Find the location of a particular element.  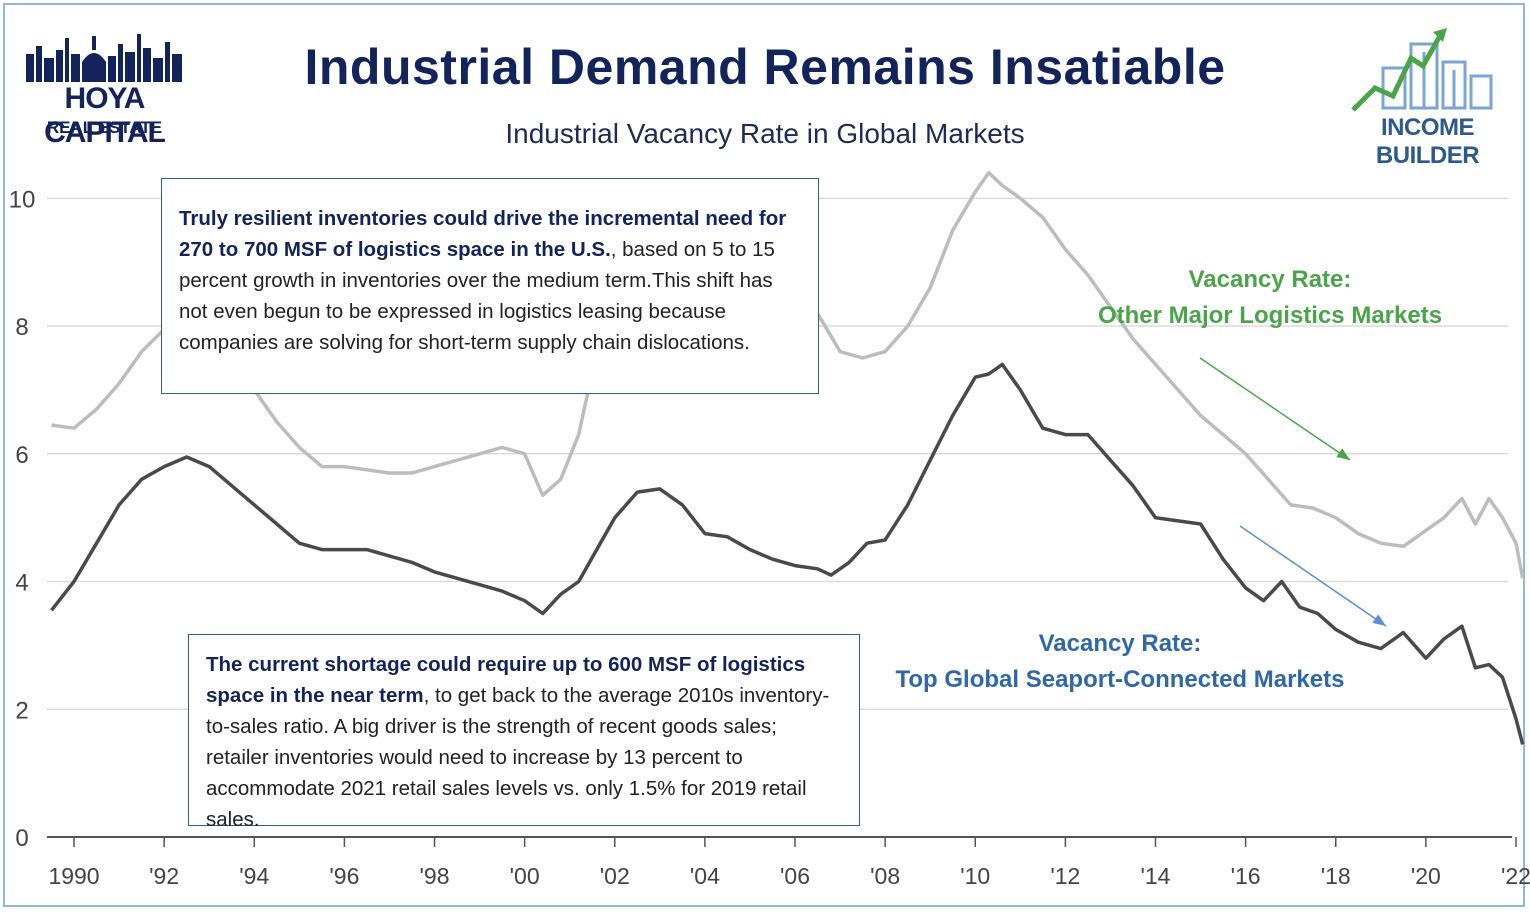

x-tick-label: '98 is located at coordinates (435, 876).